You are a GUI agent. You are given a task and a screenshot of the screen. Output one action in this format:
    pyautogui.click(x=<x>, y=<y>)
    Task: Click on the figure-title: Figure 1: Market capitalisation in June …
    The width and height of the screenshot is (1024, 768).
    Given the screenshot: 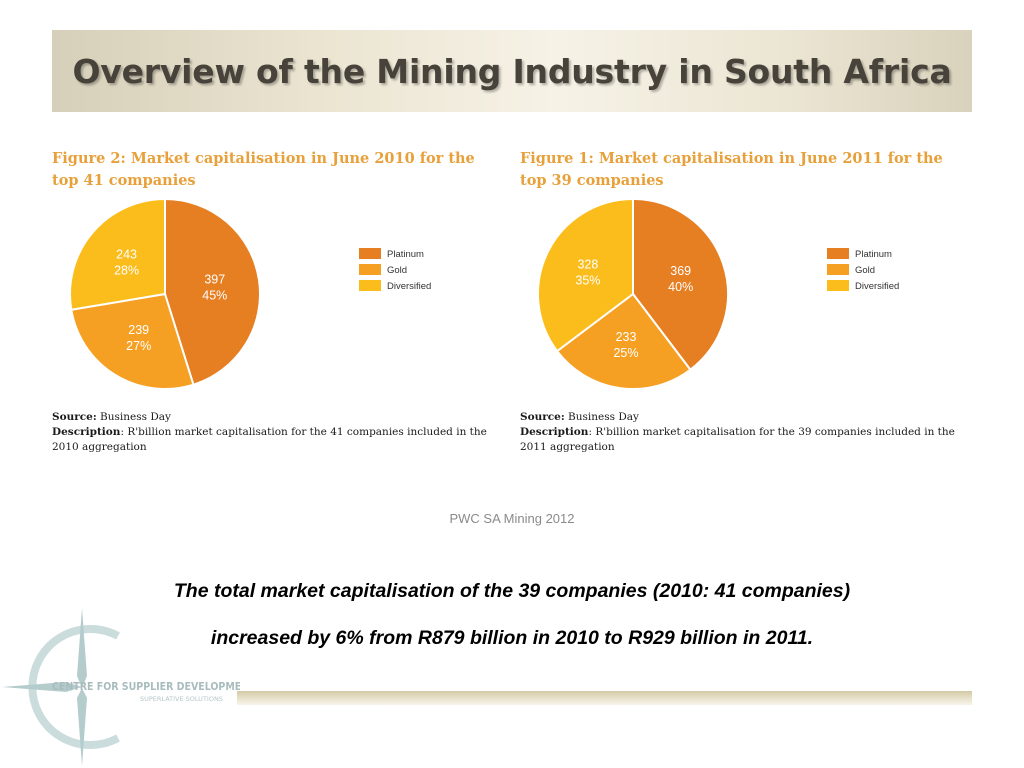 What is the action you would take?
    pyautogui.click(x=750, y=170)
    